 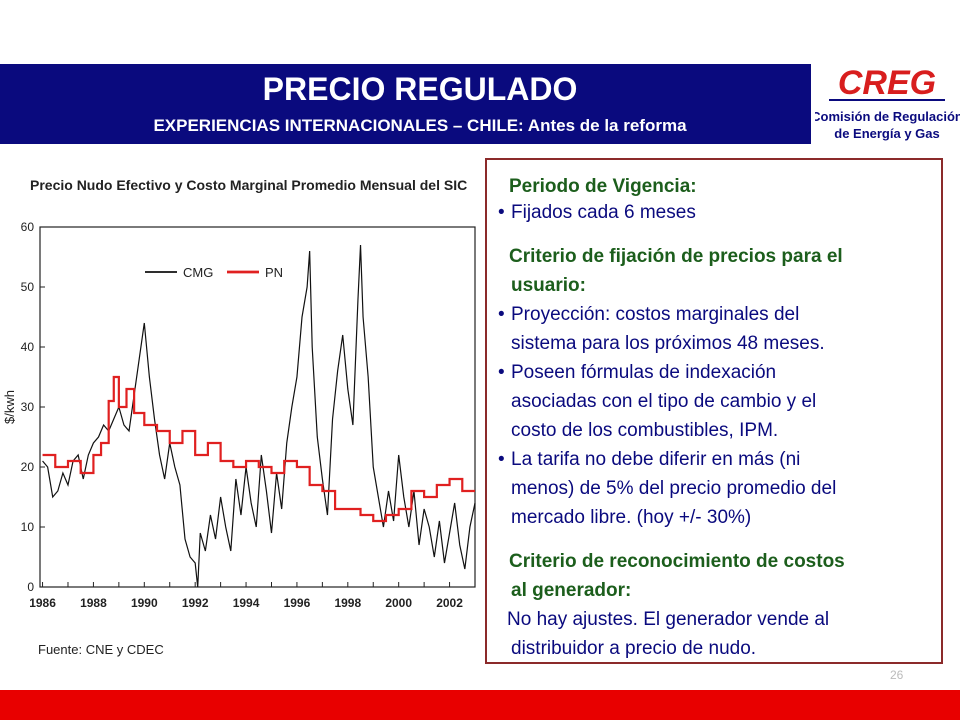 I want to click on bullet3-line3: mercado libre. (hoy +/- 30%), so click(x=631, y=517).